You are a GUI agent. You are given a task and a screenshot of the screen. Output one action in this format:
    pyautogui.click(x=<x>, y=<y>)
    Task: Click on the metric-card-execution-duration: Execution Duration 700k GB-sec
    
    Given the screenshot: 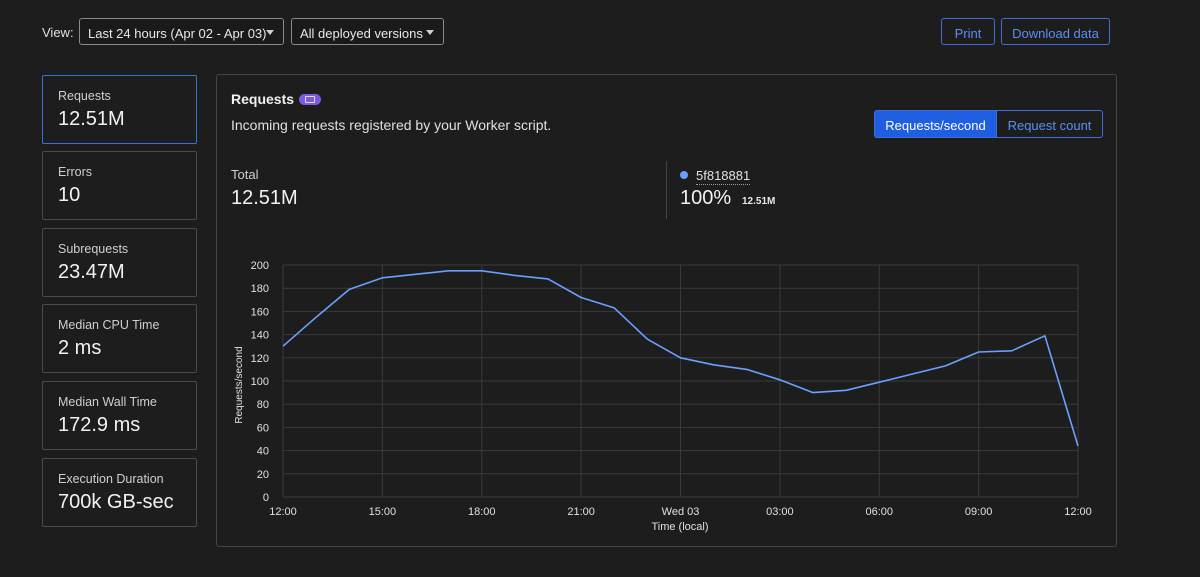 What is the action you would take?
    pyautogui.click(x=119, y=492)
    